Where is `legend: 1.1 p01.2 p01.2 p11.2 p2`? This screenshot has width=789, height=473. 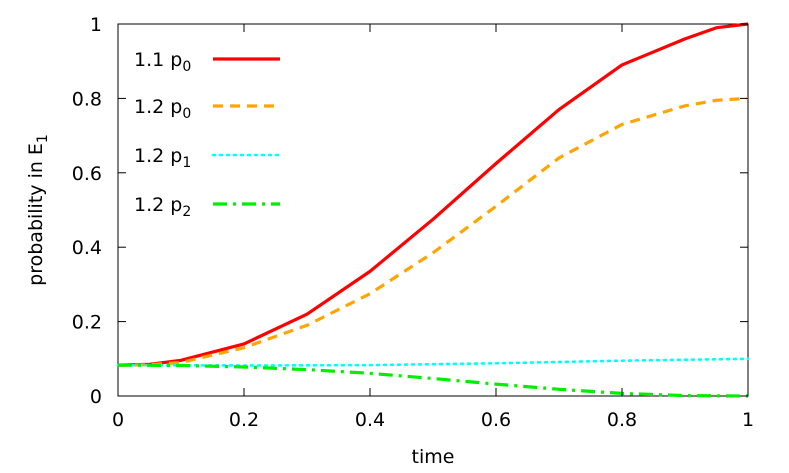 legend: 1.1 p01.2 p01.2 p11.2 p2 is located at coordinates (208, 134).